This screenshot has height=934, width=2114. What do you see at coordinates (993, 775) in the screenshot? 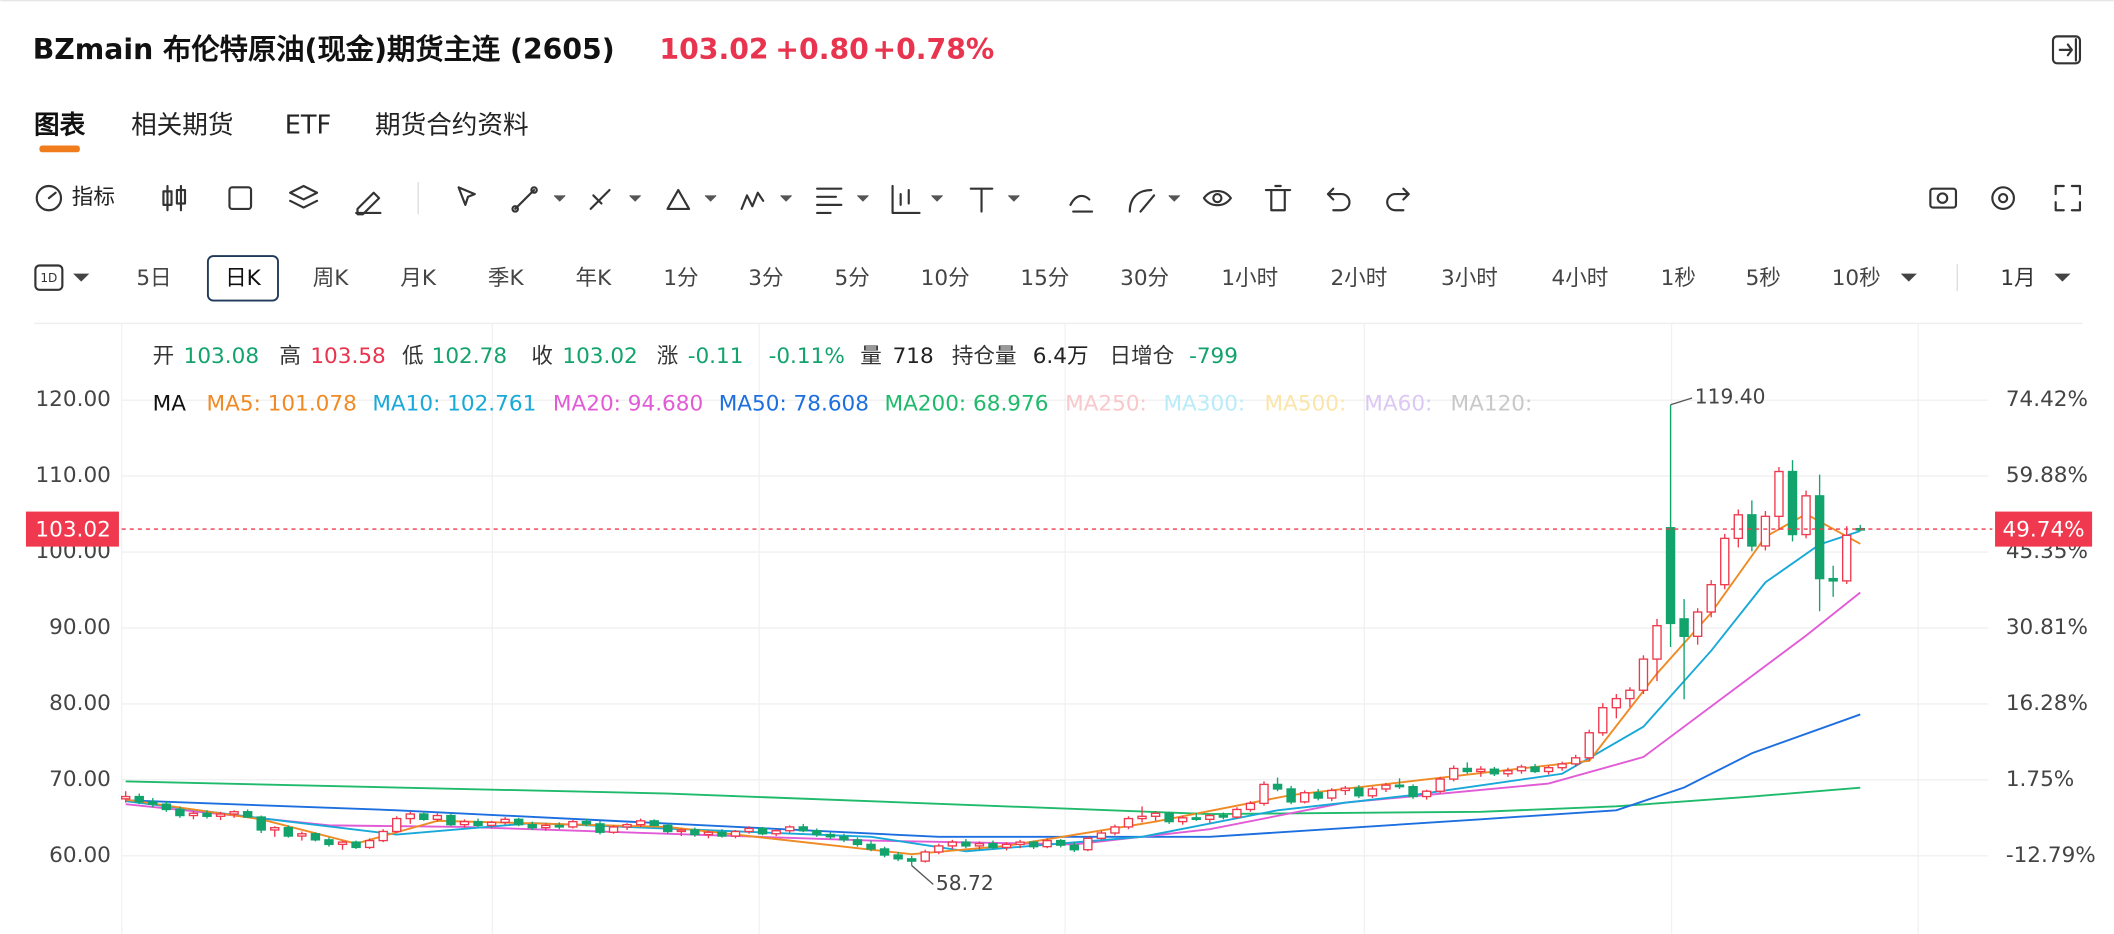
I see `ma-line` at bounding box center [993, 775].